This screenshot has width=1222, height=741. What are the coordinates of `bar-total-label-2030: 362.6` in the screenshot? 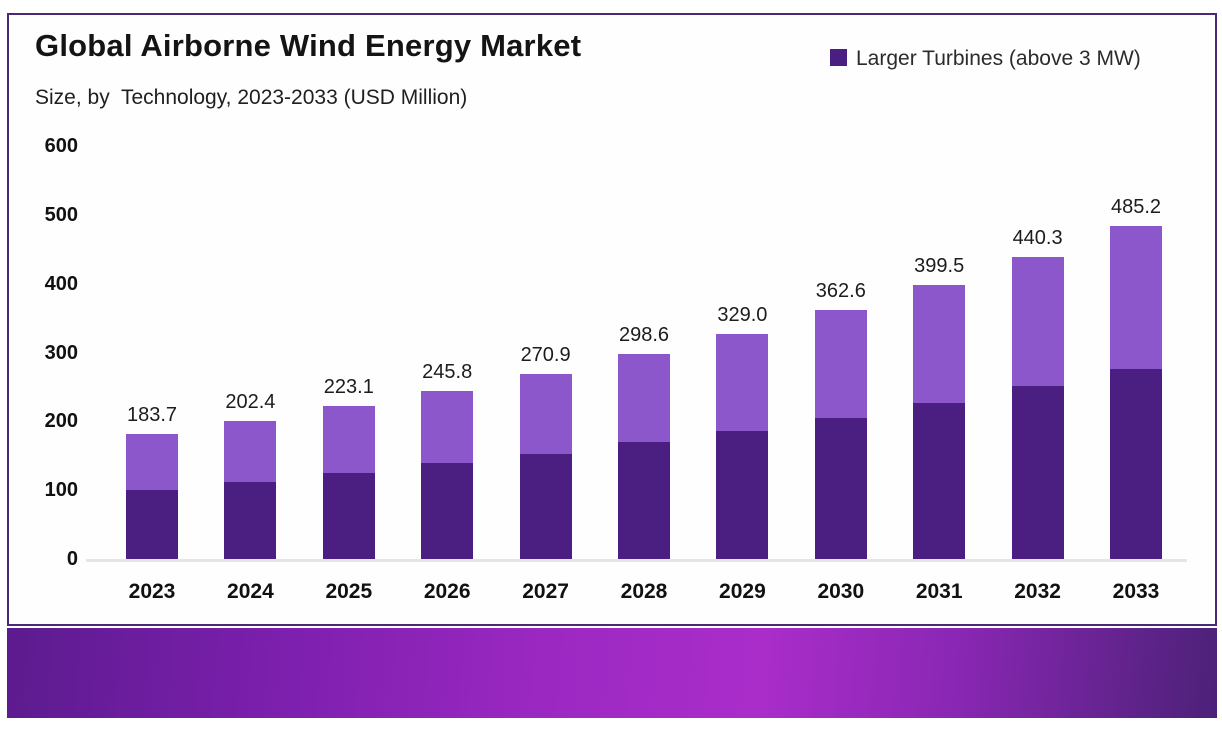 It's located at (840, 291).